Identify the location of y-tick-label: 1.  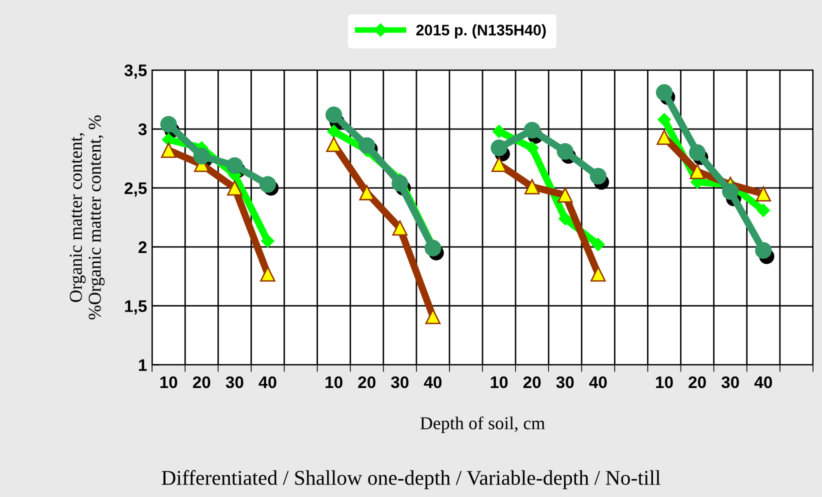
(142, 365).